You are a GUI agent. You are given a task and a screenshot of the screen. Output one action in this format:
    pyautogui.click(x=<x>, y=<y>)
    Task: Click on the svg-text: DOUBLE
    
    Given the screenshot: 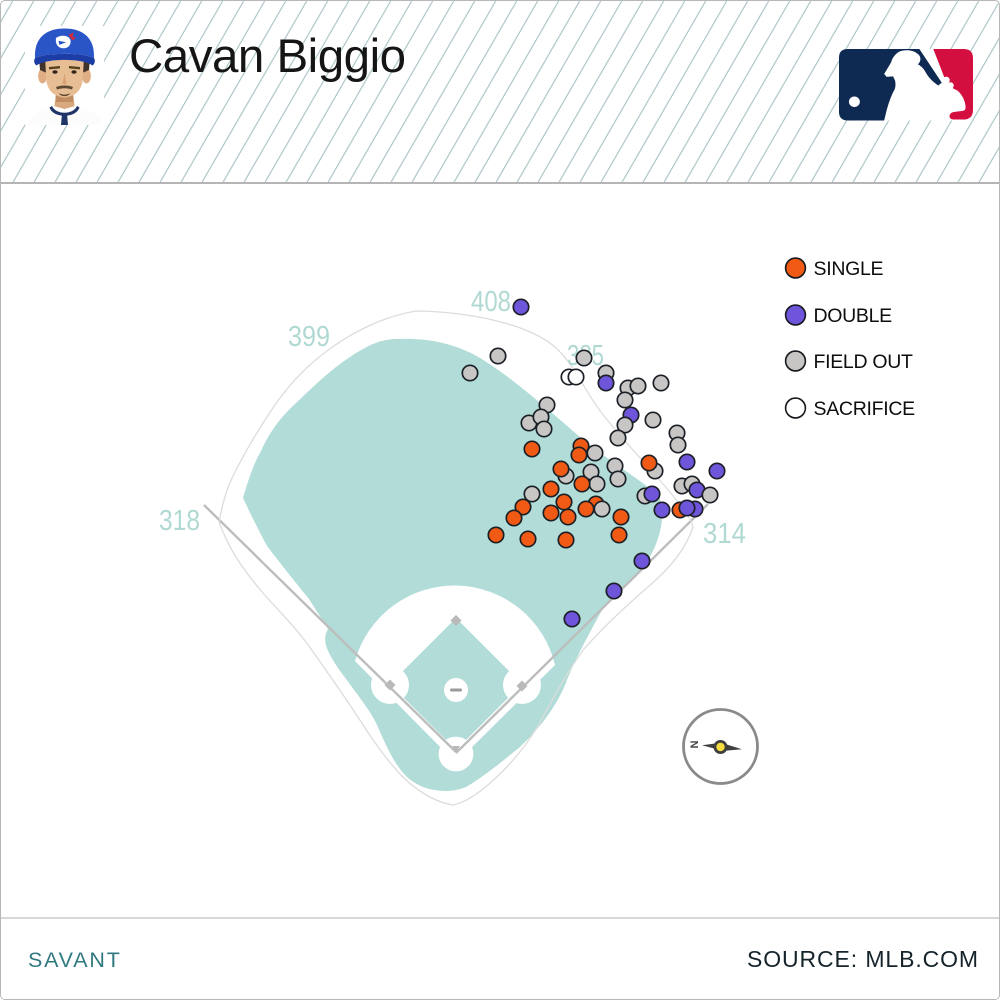 What is the action you would take?
    pyautogui.click(x=853, y=316)
    